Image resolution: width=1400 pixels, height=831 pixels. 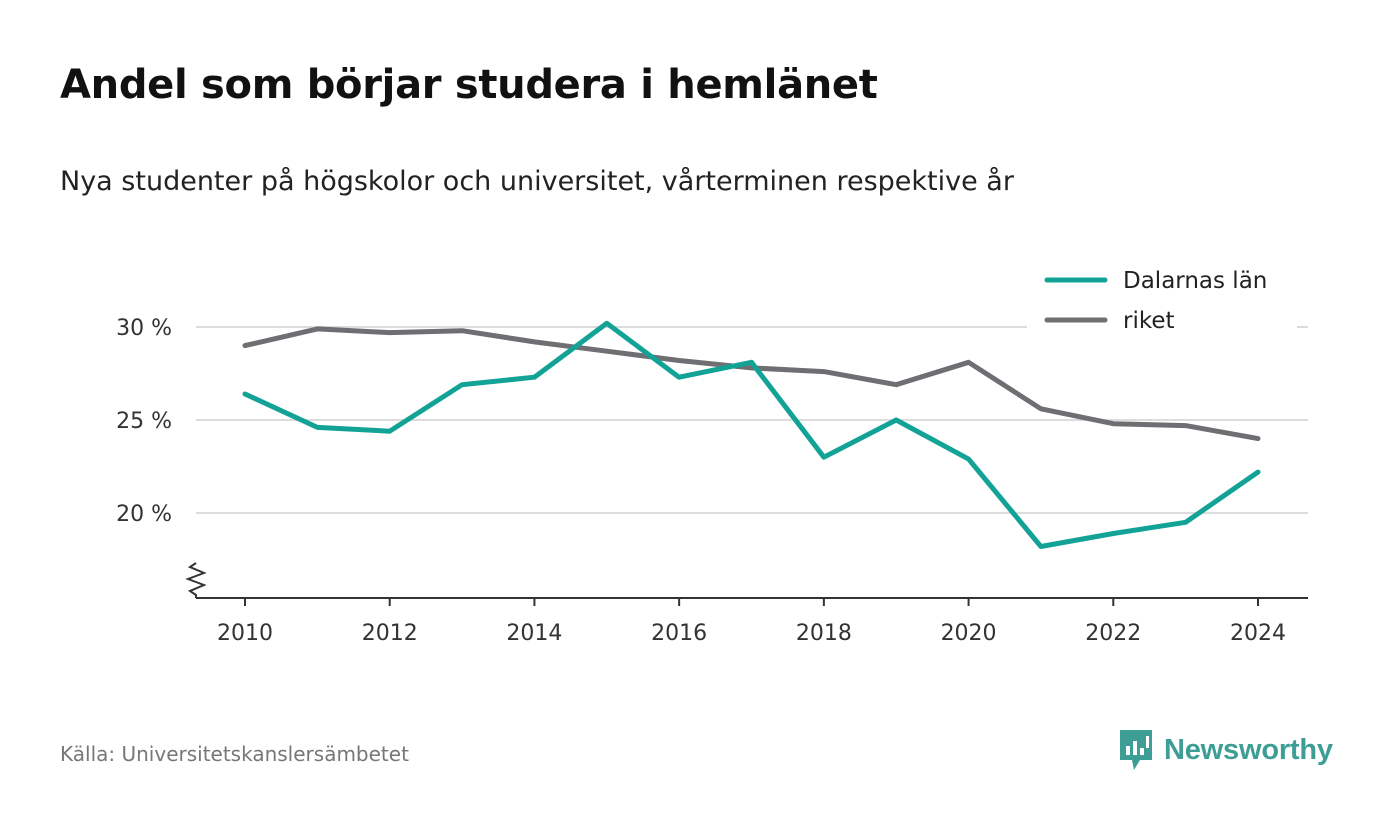 I want to click on x-tick-label: 2016, so click(x=679, y=633).